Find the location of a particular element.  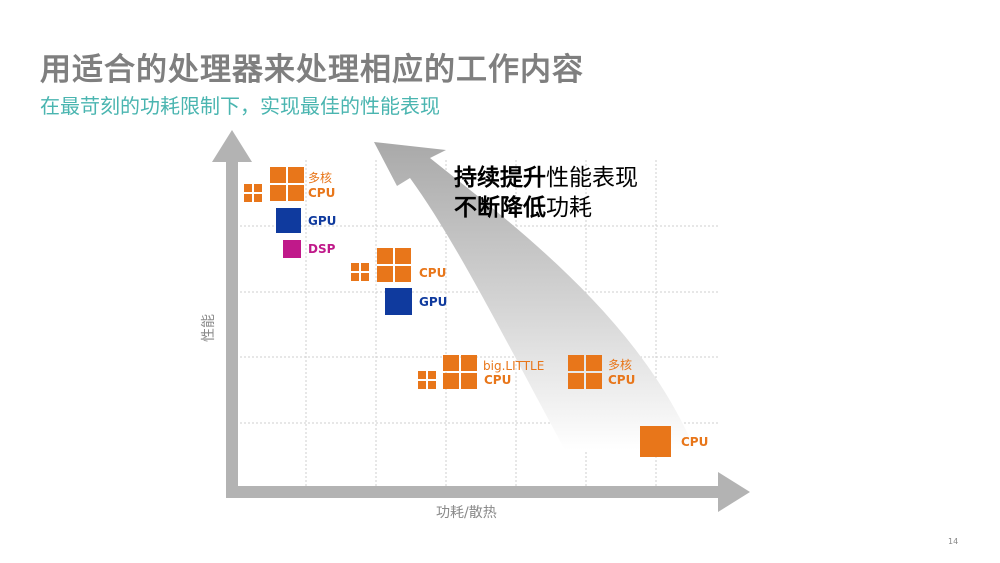

headline-line2-bold: 不断降低 is located at coordinates (500, 208).